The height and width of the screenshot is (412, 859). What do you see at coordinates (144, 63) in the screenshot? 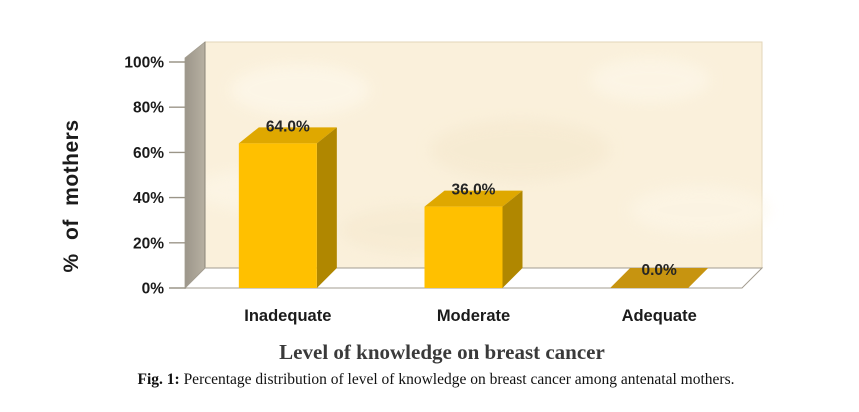
I see `y-tick-label: 100%` at bounding box center [144, 63].